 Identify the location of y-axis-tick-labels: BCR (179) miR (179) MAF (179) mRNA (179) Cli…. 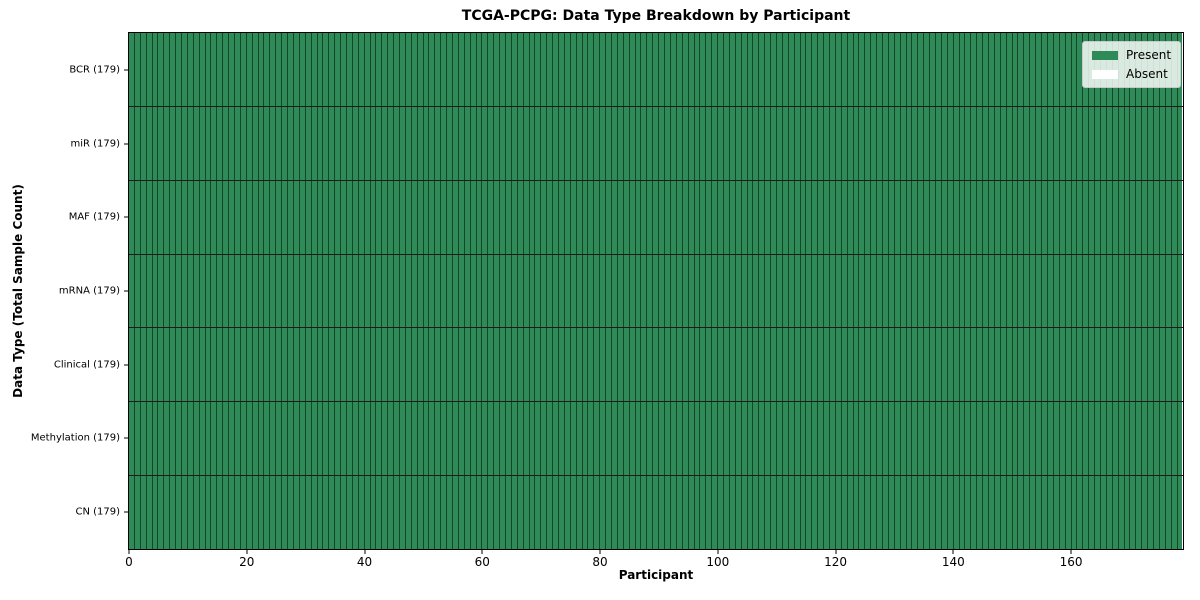
(60, 291).